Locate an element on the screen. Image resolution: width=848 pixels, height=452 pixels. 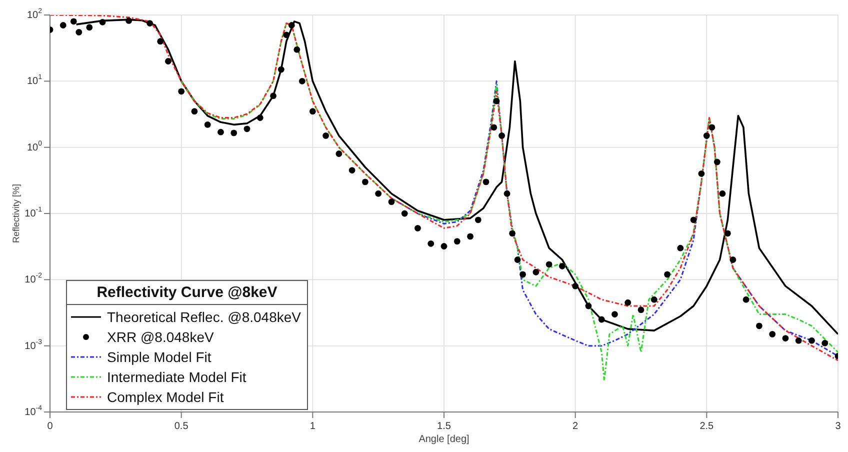
x-tick-label: 1 is located at coordinates (313, 426).